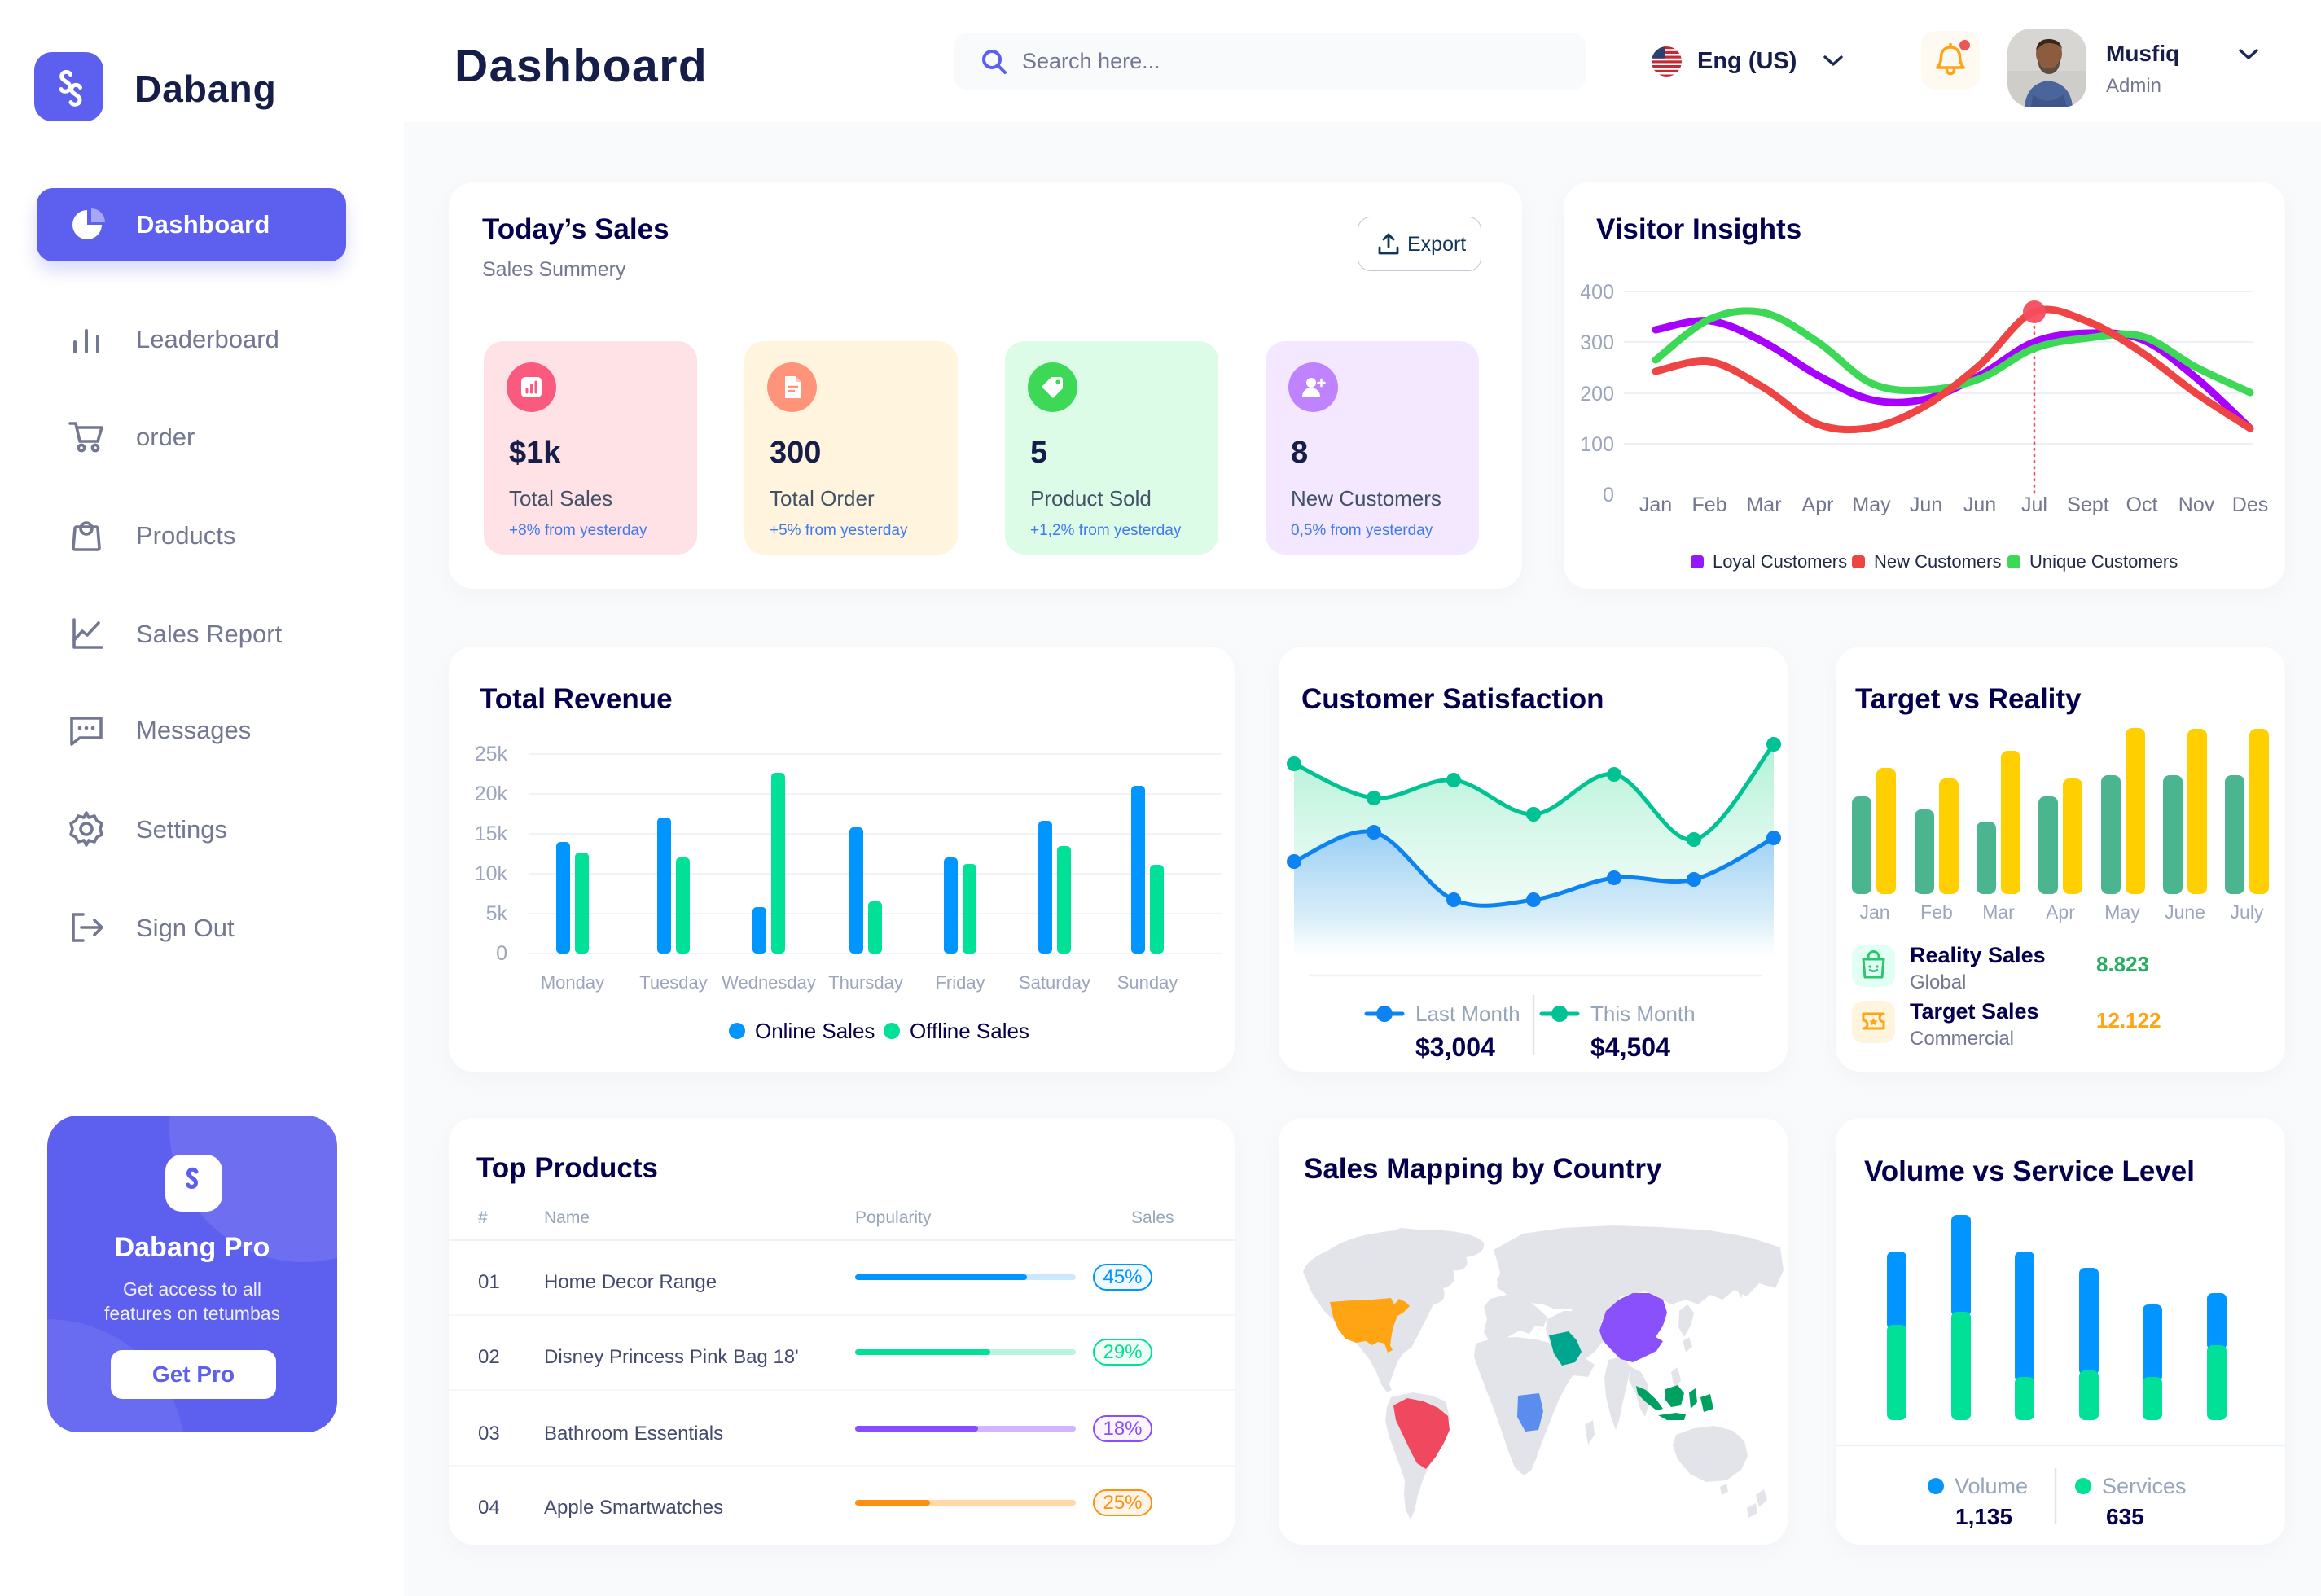 This screenshot has width=2321, height=1596. What do you see at coordinates (497, 913) in the screenshot?
I see `svg-text: 5k` at bounding box center [497, 913].